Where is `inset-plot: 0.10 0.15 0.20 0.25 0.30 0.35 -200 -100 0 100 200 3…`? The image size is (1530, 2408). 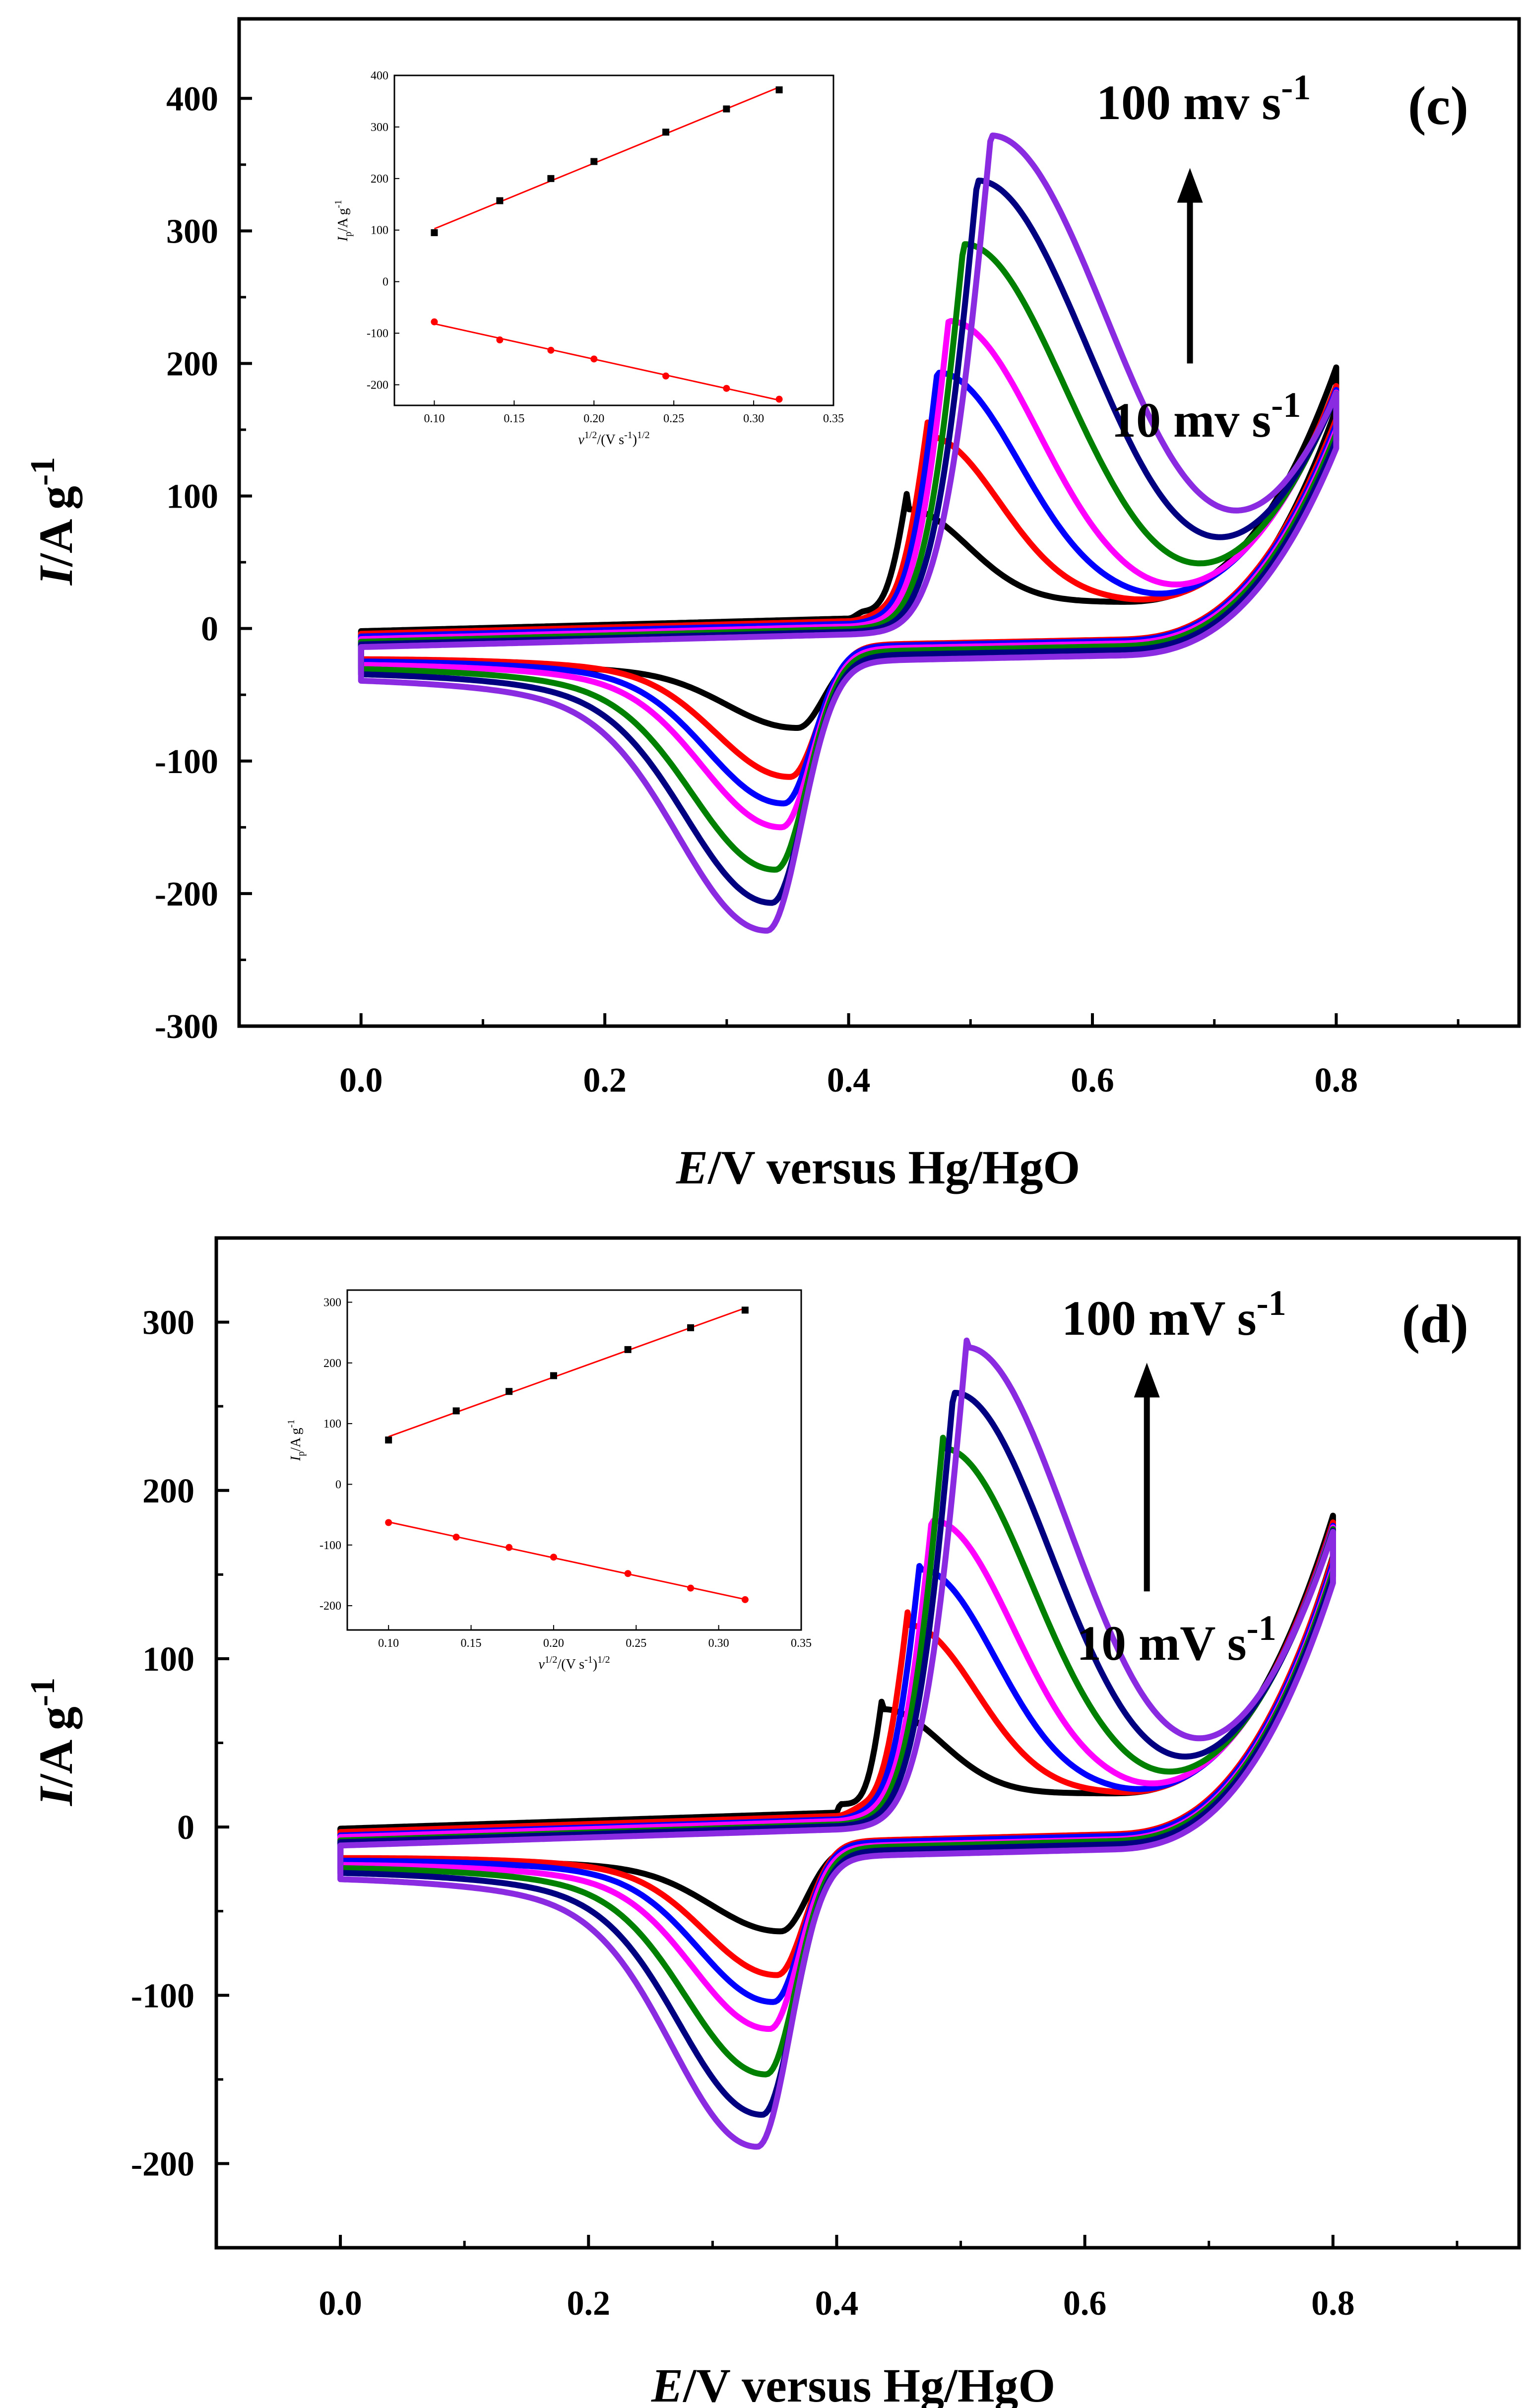
inset-plot: 0.10 0.15 0.20 0.25 0.30 0.35 -200 -100 0 100 200 3… is located at coordinates (549, 1480).